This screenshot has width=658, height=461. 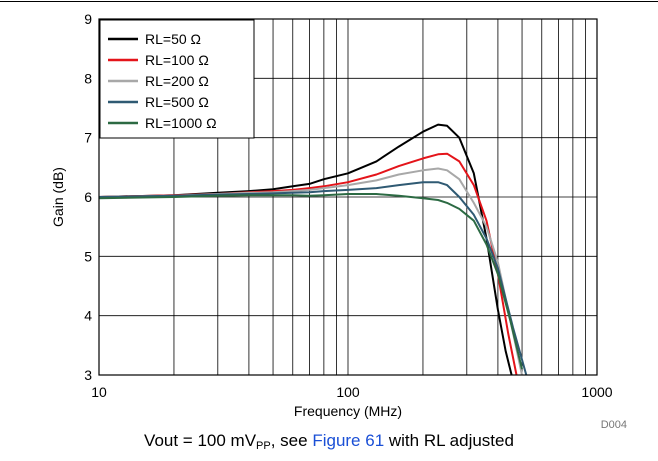 I want to click on legend-label-4: RL=1000 Ω, so click(x=181, y=123).